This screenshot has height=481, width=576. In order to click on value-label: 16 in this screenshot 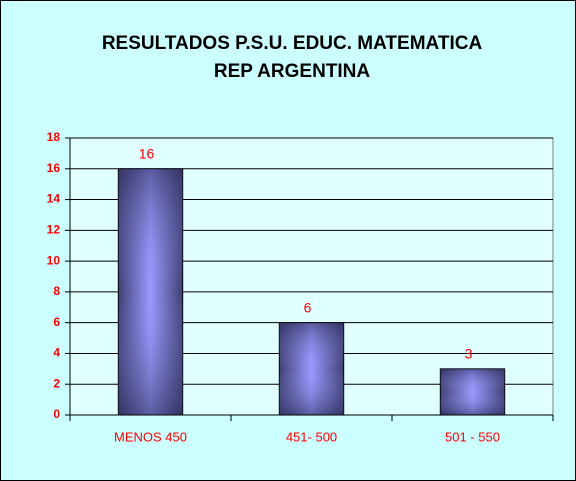, I will do `click(147, 153)`.